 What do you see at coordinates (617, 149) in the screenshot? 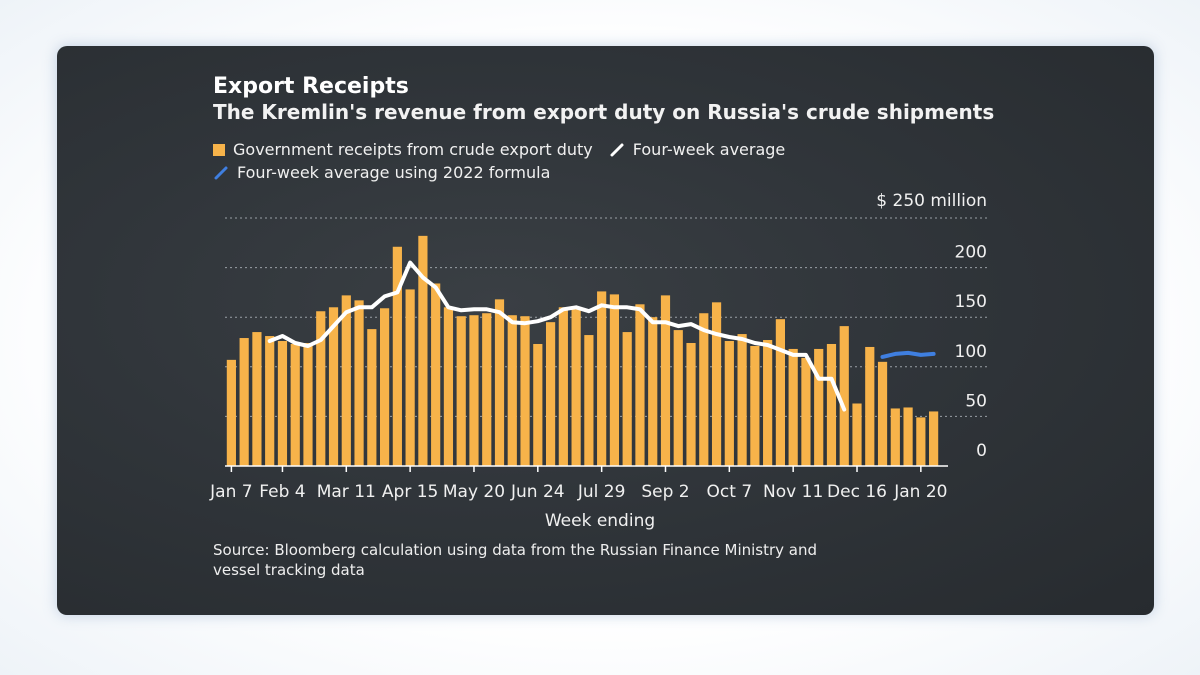
I see `legend-avg-swatch-icon` at bounding box center [617, 149].